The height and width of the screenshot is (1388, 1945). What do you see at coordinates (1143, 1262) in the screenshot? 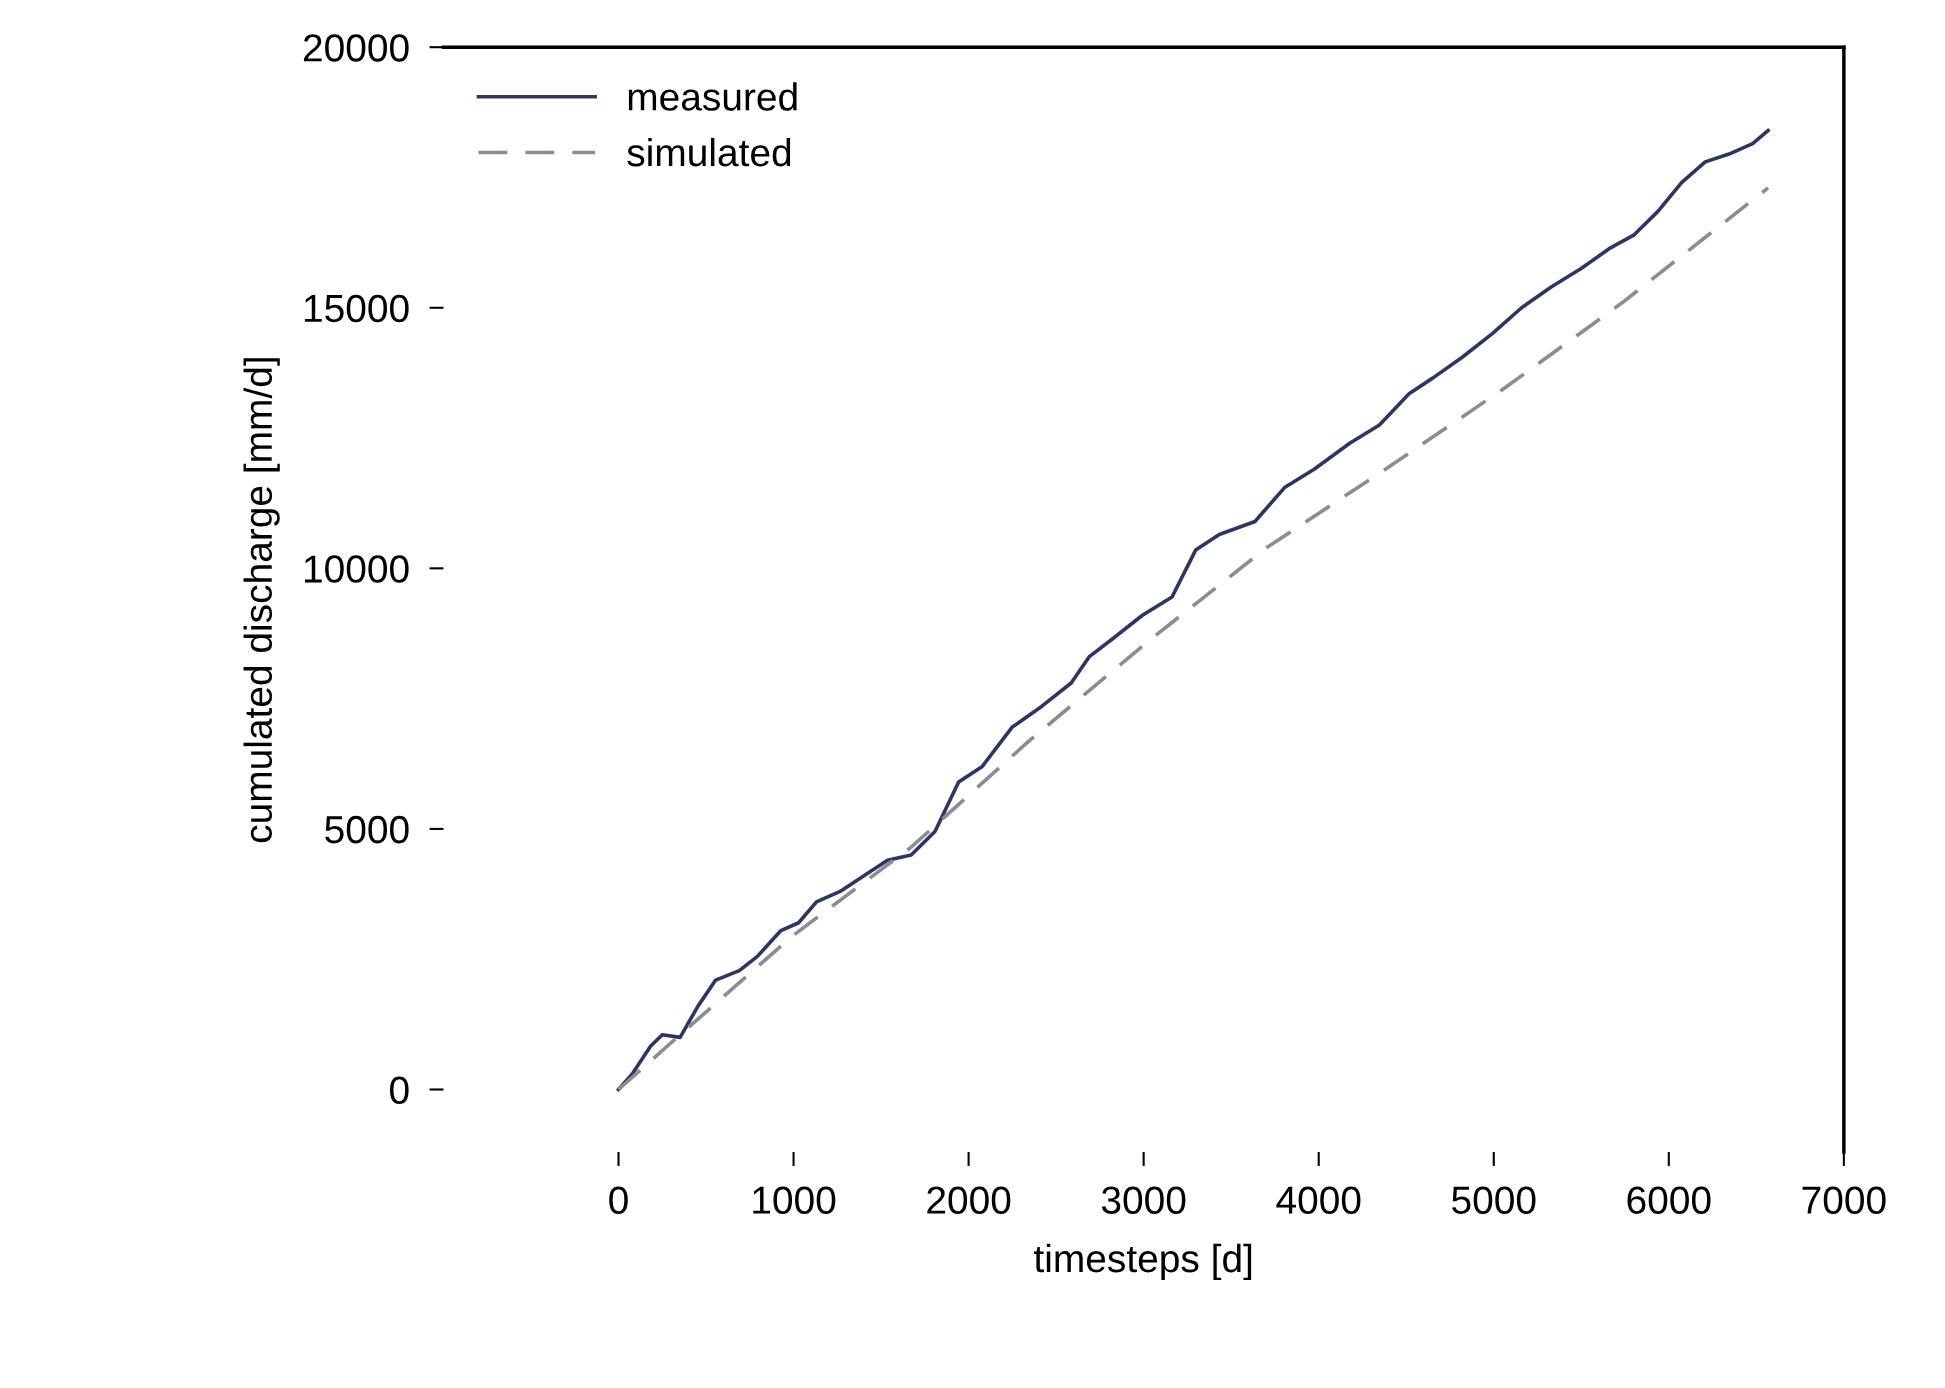
I see `x-axis-title: timesteps [d]` at bounding box center [1143, 1262].